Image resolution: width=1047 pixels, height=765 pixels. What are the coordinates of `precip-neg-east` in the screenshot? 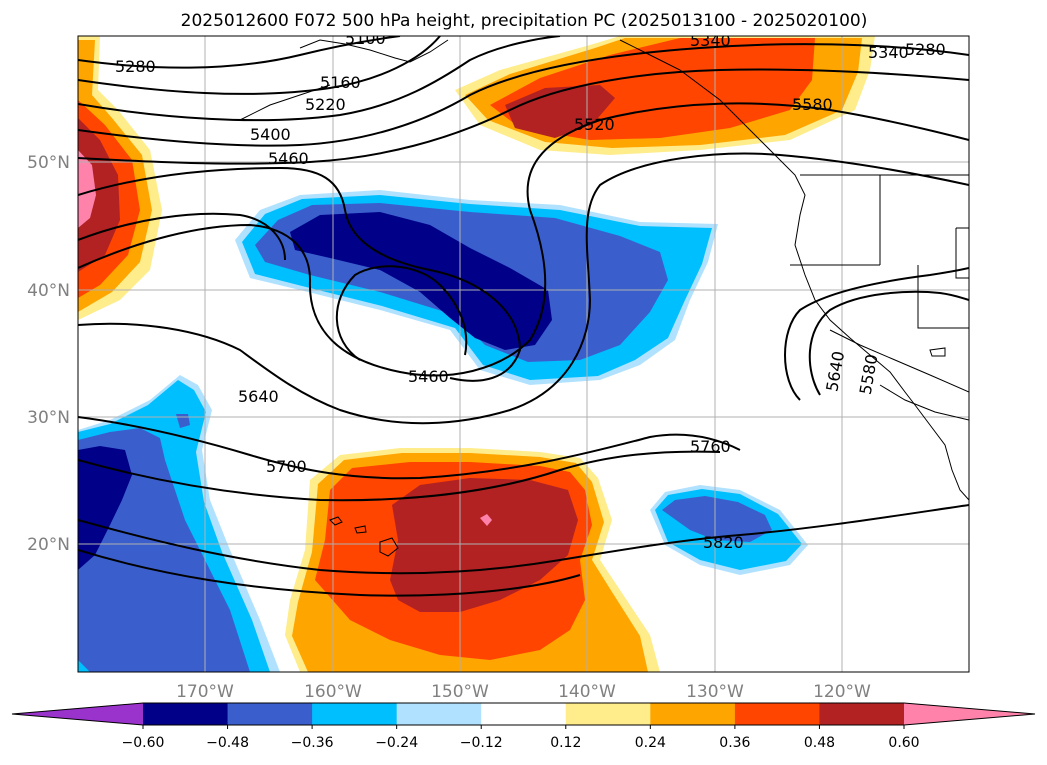 It's located at (717, 519).